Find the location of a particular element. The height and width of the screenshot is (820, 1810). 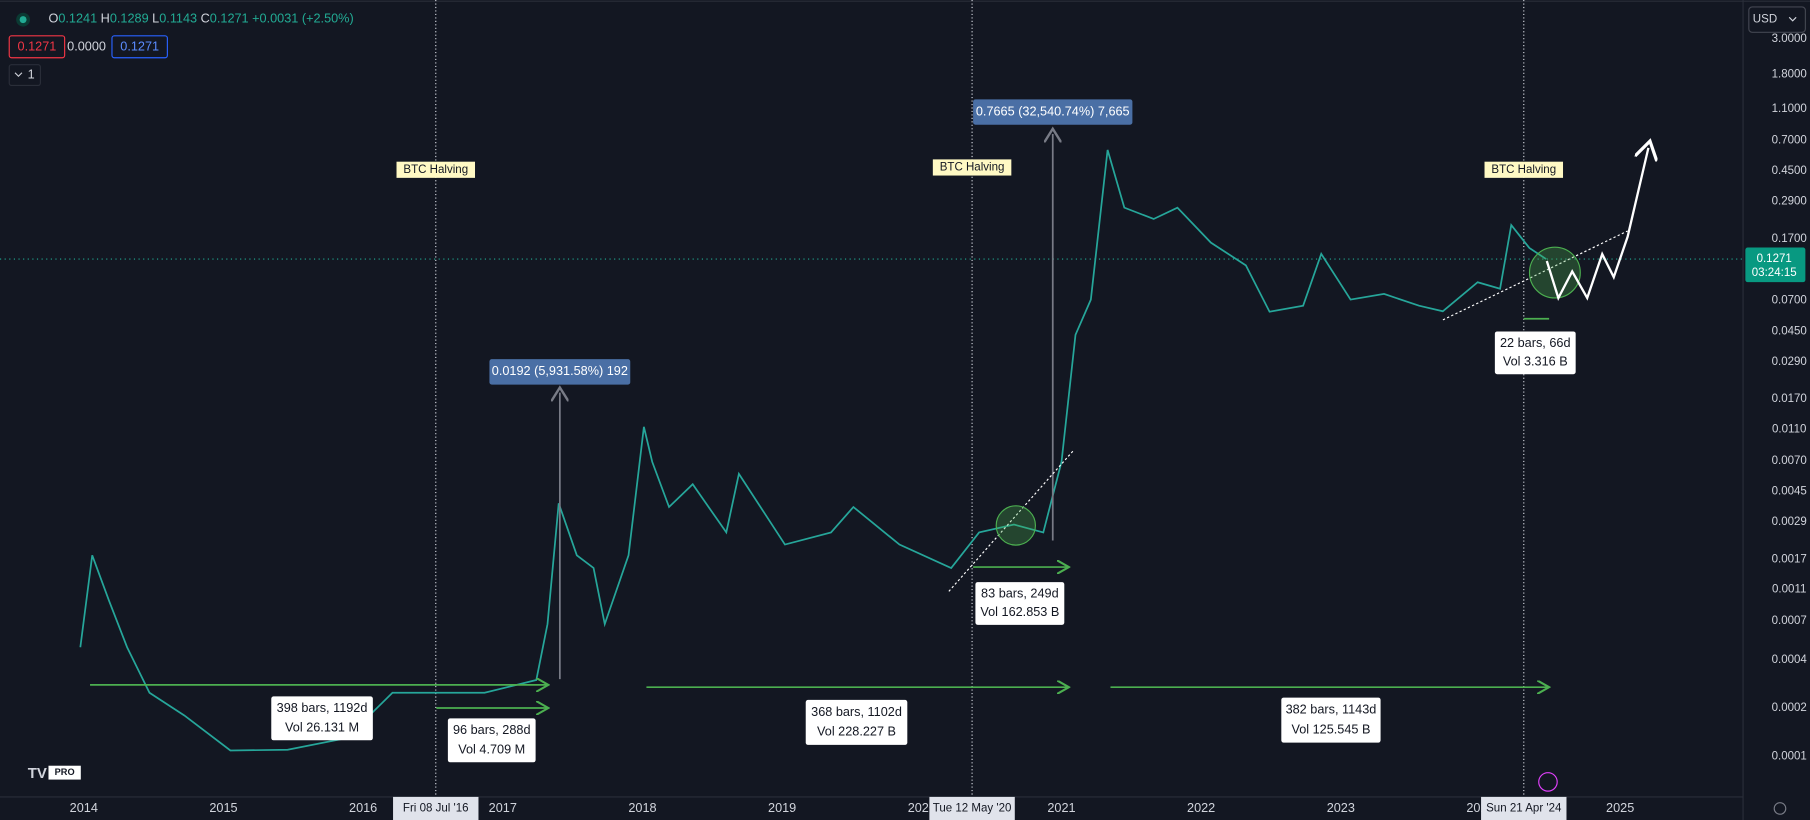

ohlc-key: H is located at coordinates (105, 19).